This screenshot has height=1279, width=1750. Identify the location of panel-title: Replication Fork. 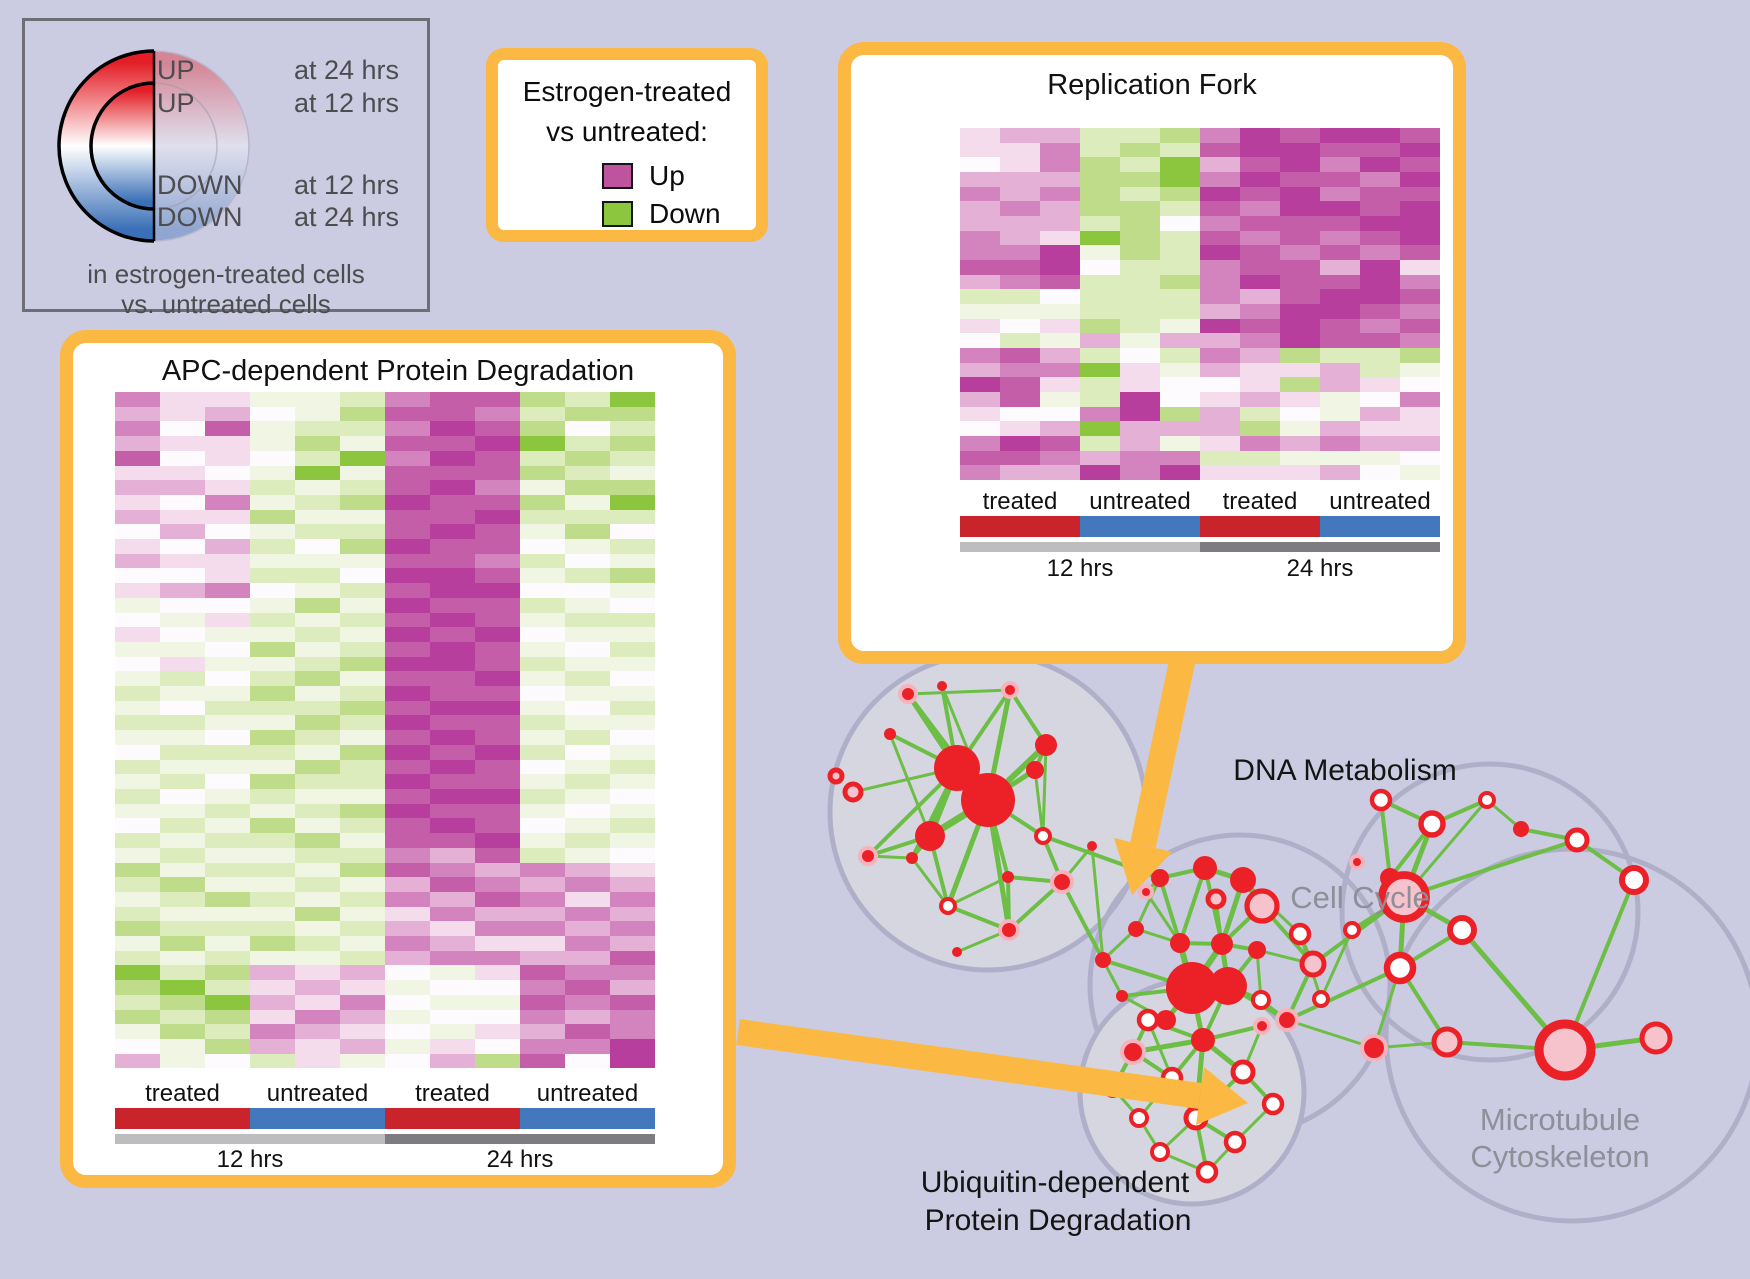
(1152, 85).